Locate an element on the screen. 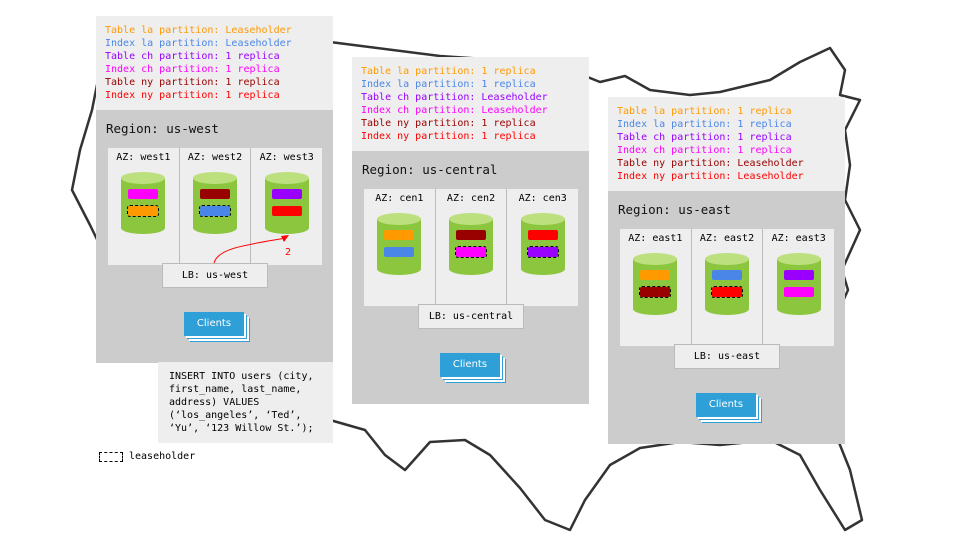  sql-line: ‘Yu’, ‘123 Willow St.’); is located at coordinates (241, 428).